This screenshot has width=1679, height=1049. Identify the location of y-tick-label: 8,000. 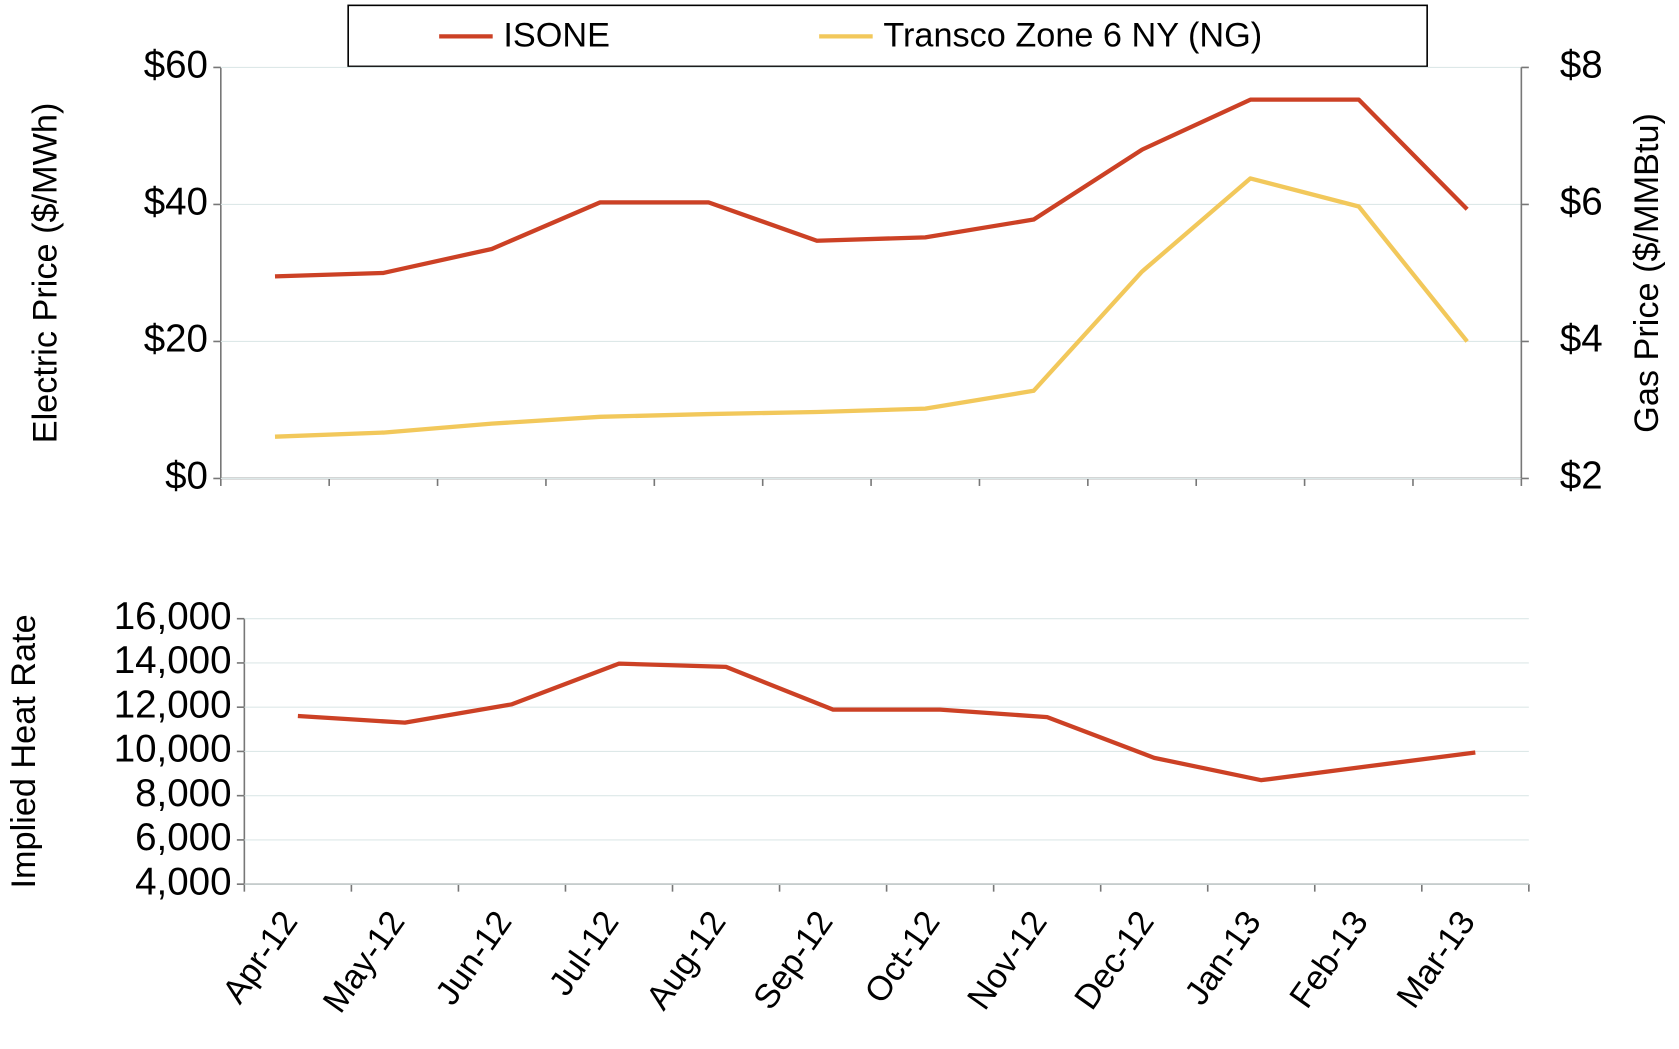
(183, 793).